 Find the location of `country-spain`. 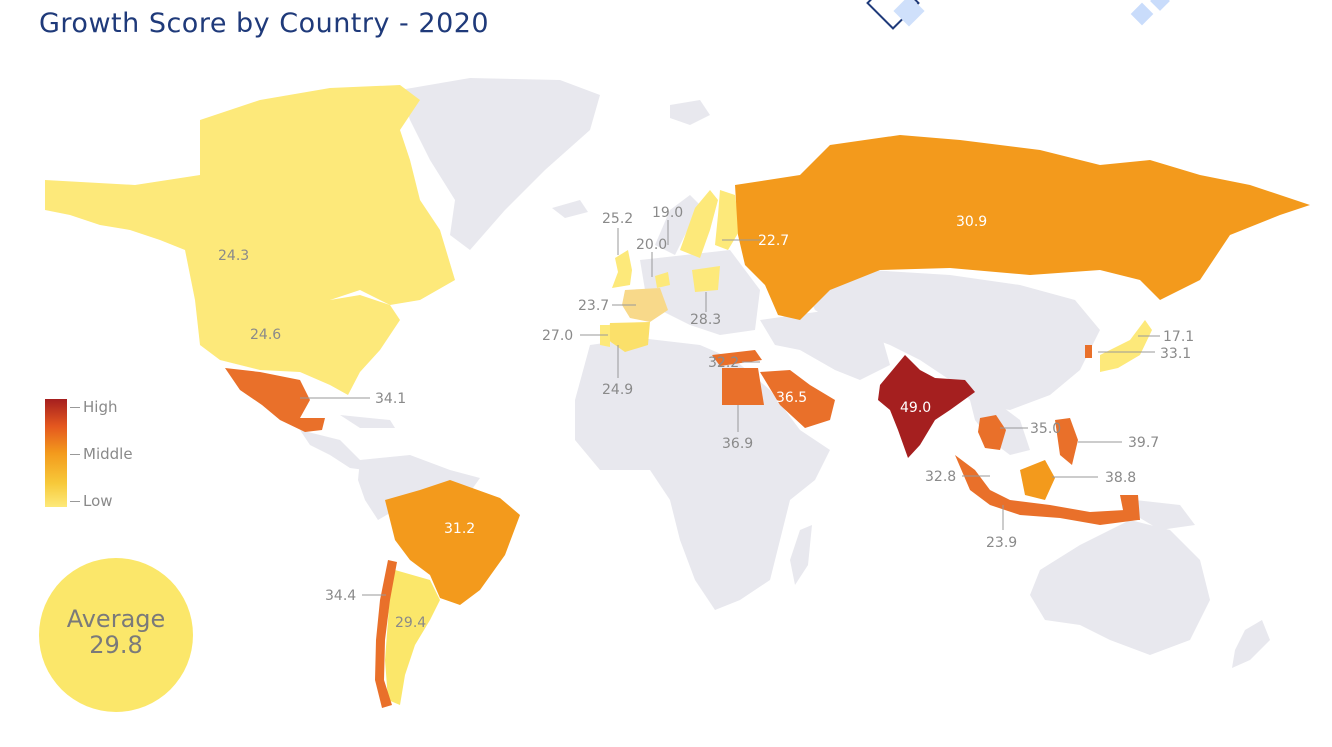

country-spain is located at coordinates (629, 337).